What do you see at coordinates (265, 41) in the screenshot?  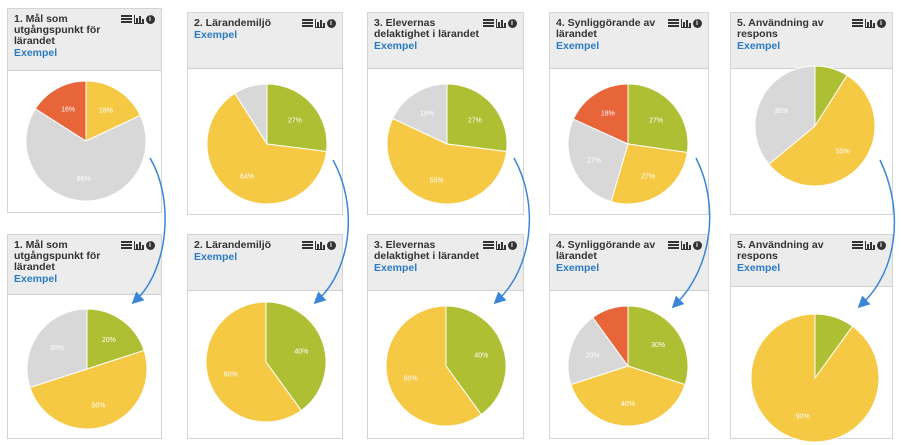 I see `card-header: 2. Lärandemiljö Exempel i` at bounding box center [265, 41].